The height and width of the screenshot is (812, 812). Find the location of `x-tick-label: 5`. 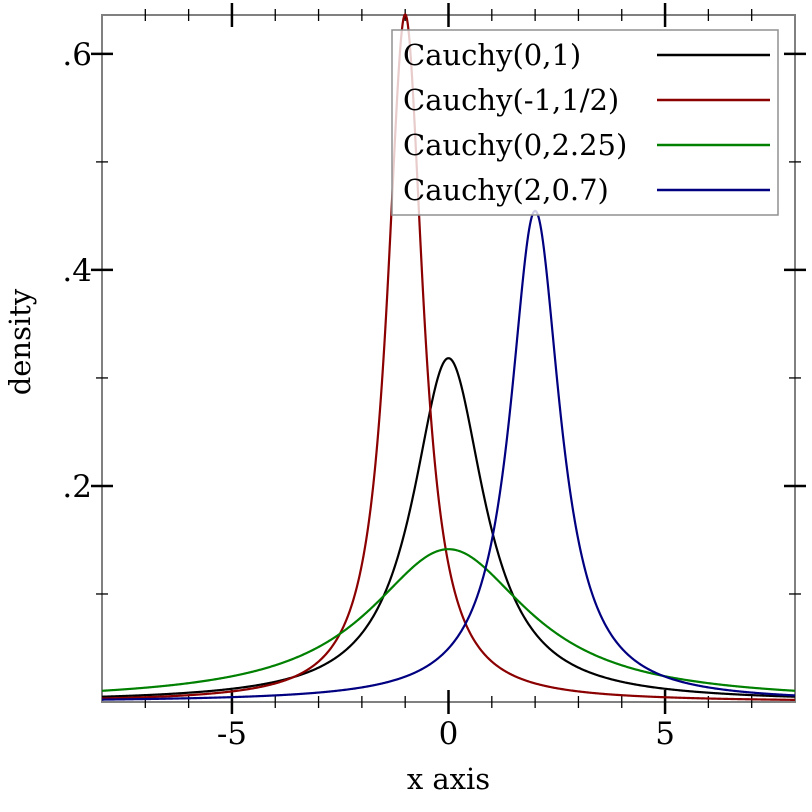

x-tick-label: 5 is located at coordinates (665, 734).